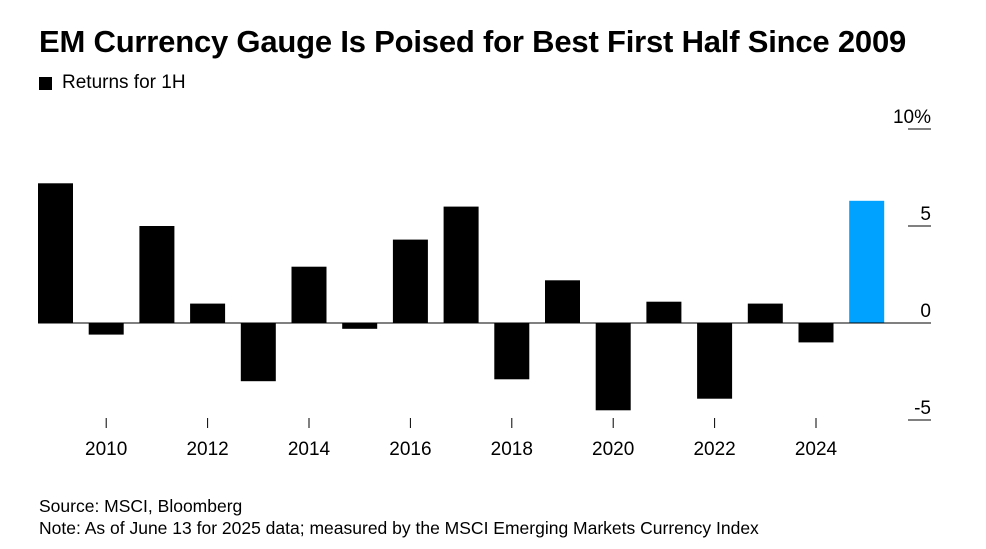  I want to click on bar-2010, so click(106, 329).